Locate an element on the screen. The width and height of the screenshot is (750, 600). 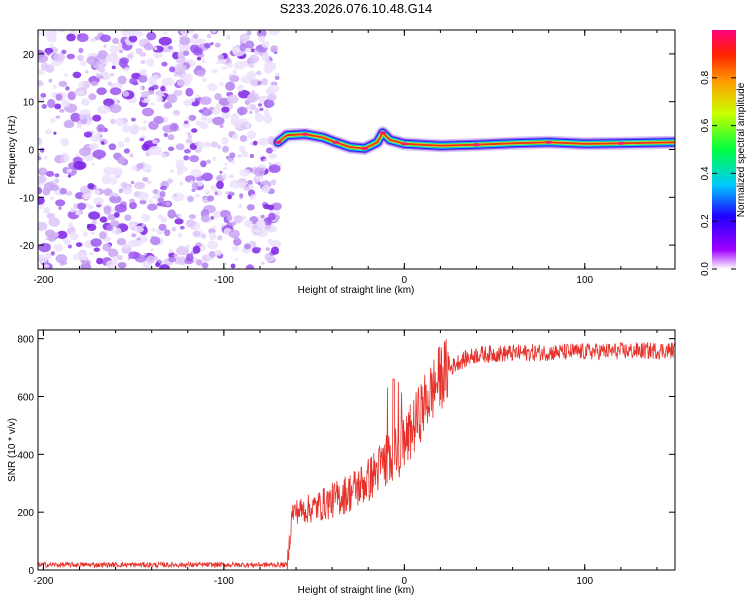
x-tick-label: 100 is located at coordinates (584, 280).